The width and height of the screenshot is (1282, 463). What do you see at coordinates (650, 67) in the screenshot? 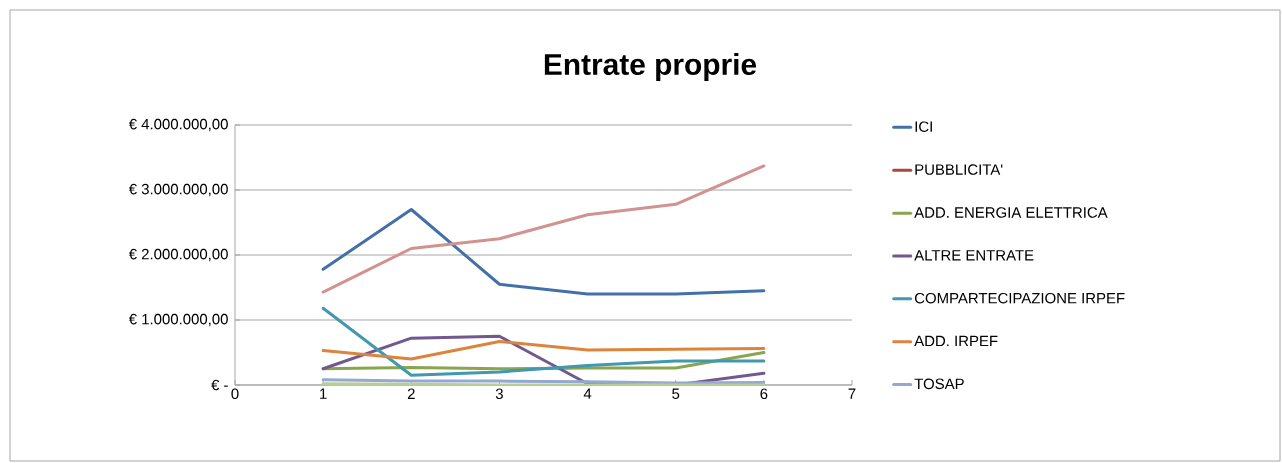
I see `chart-title: Entrate proprie` at bounding box center [650, 67].